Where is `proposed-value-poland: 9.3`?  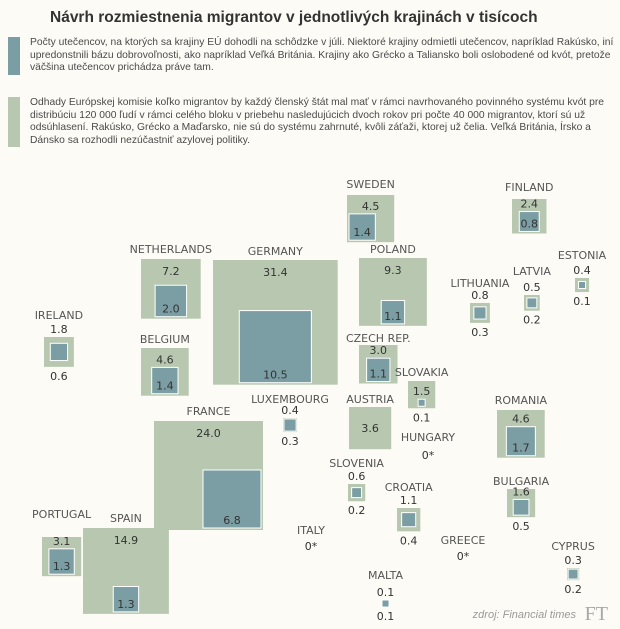 proposed-value-poland: 9.3 is located at coordinates (393, 270).